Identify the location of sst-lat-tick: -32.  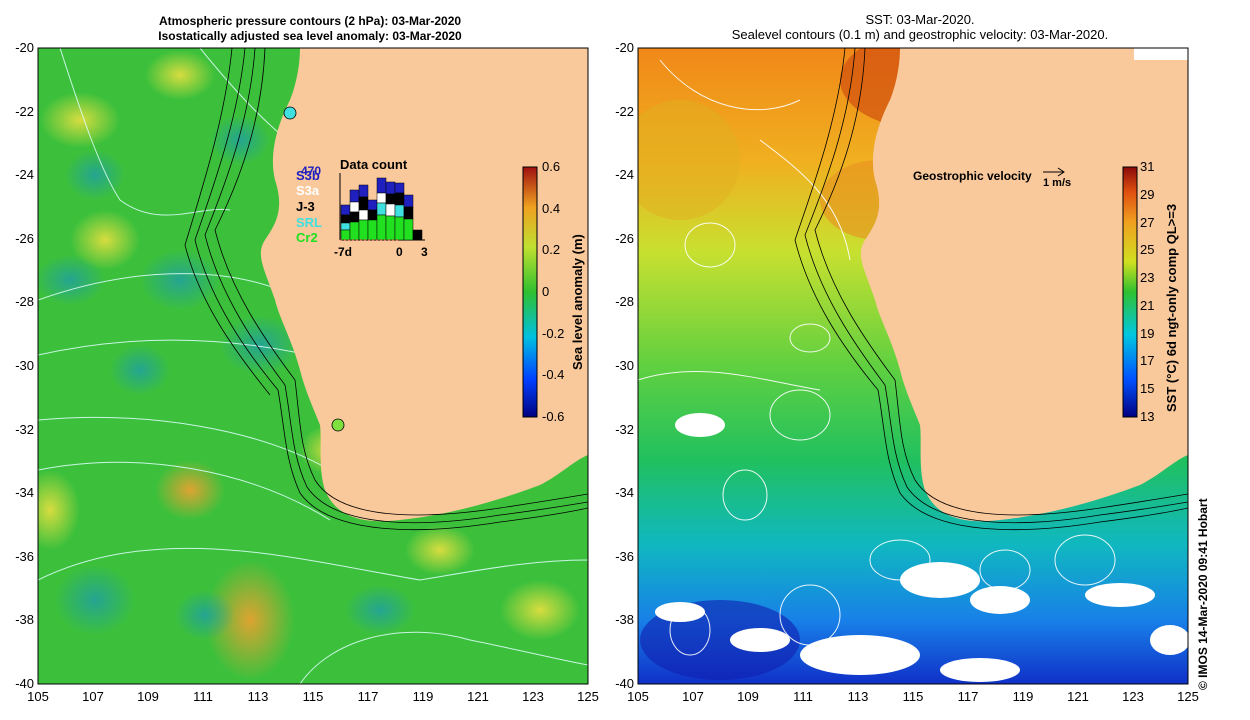
(624, 429).